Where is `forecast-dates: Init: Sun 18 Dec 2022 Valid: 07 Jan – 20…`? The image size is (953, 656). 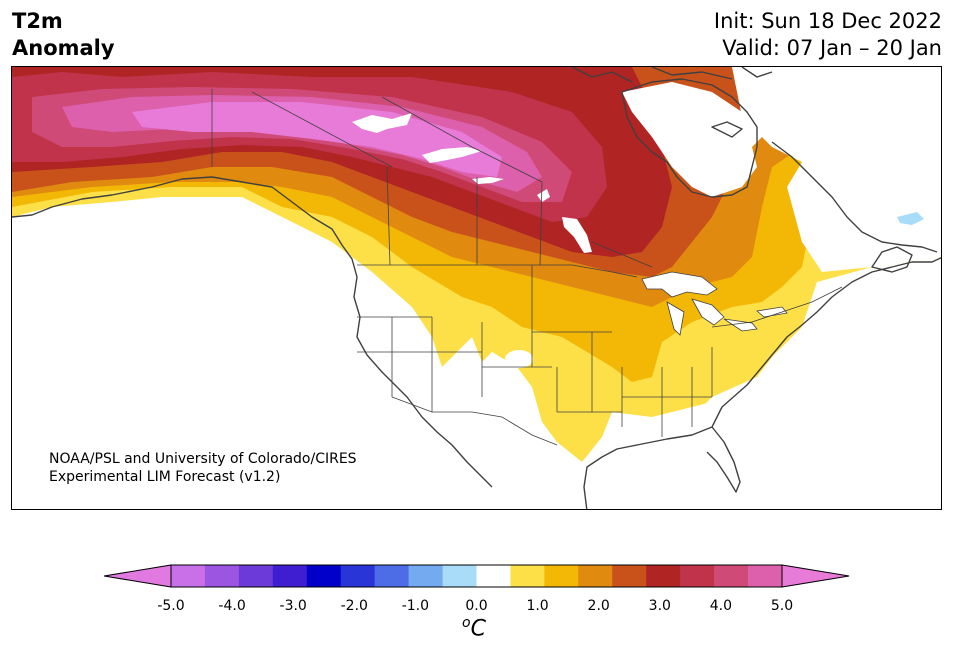 forecast-dates: Init: Sun 18 Dec 2022 Valid: 07 Jan – 20… is located at coordinates (828, 35).